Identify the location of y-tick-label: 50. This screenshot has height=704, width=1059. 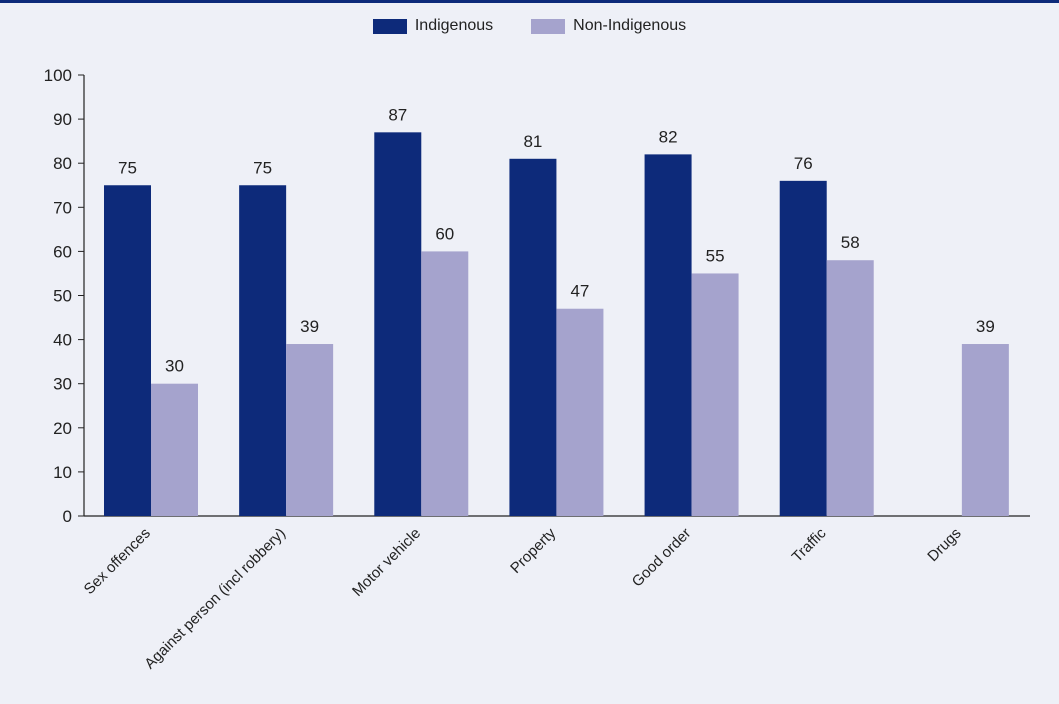
(62, 296).